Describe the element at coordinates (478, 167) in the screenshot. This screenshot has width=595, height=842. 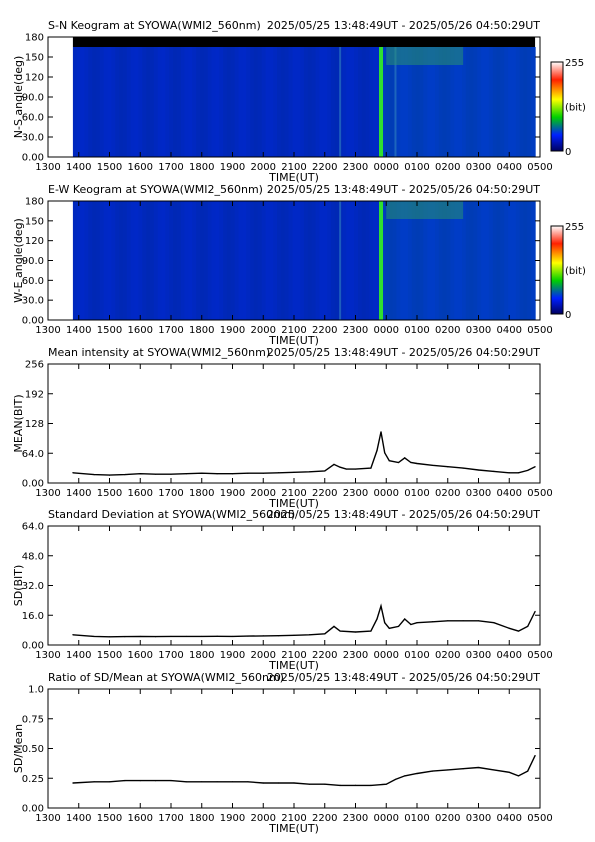
I see `x-tick-label: 0300` at that location.